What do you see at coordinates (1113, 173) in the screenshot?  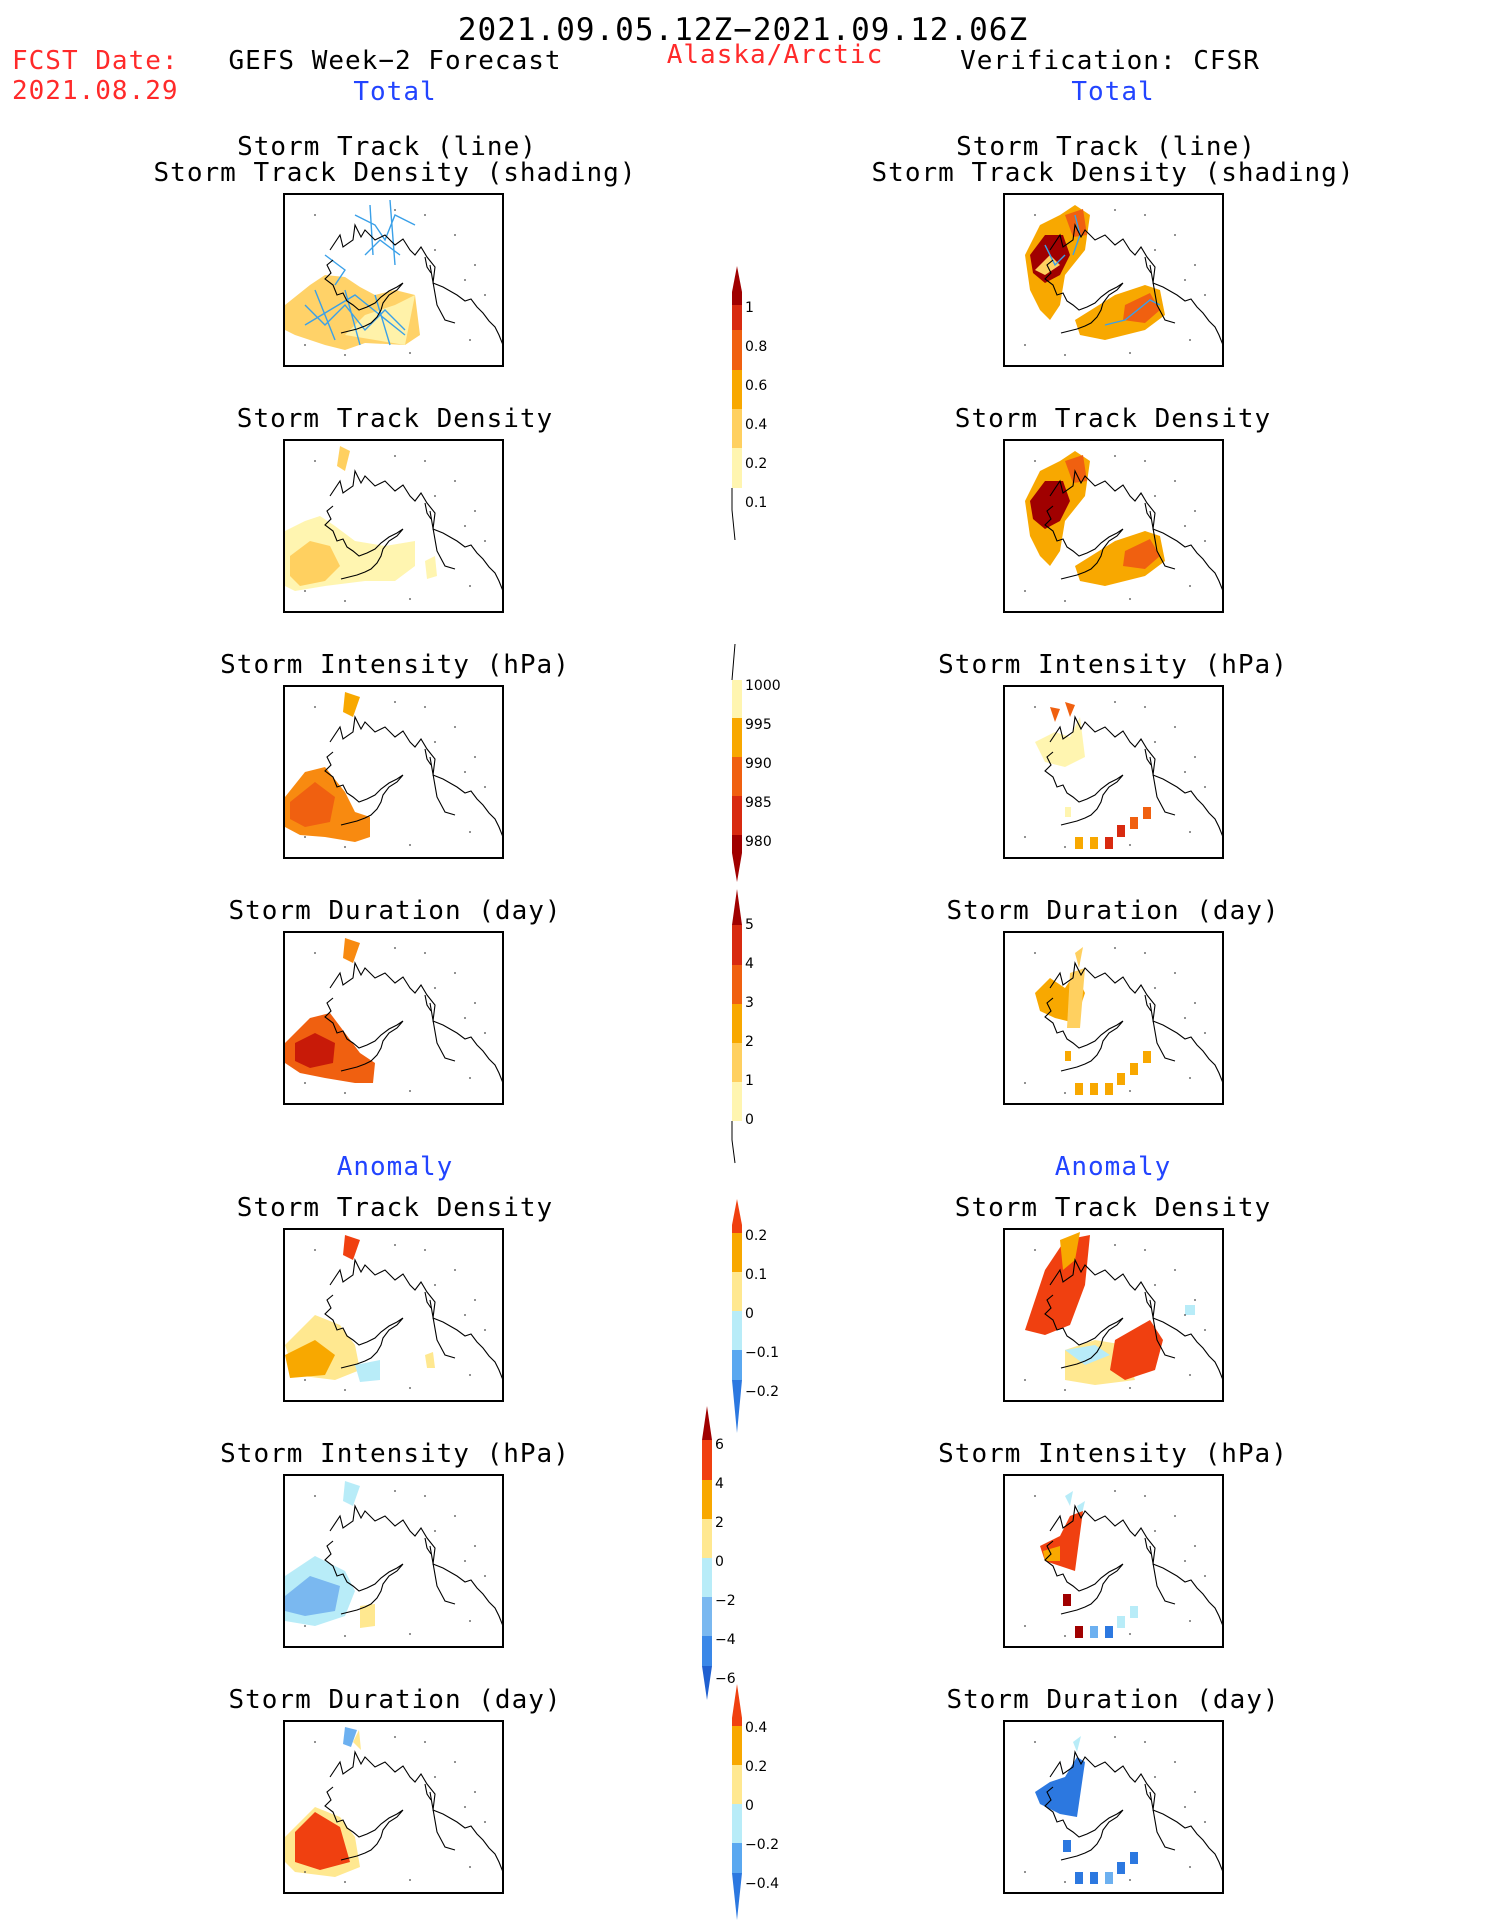 I see `right-track-shading-title: Storm Track Density (shading)` at bounding box center [1113, 173].